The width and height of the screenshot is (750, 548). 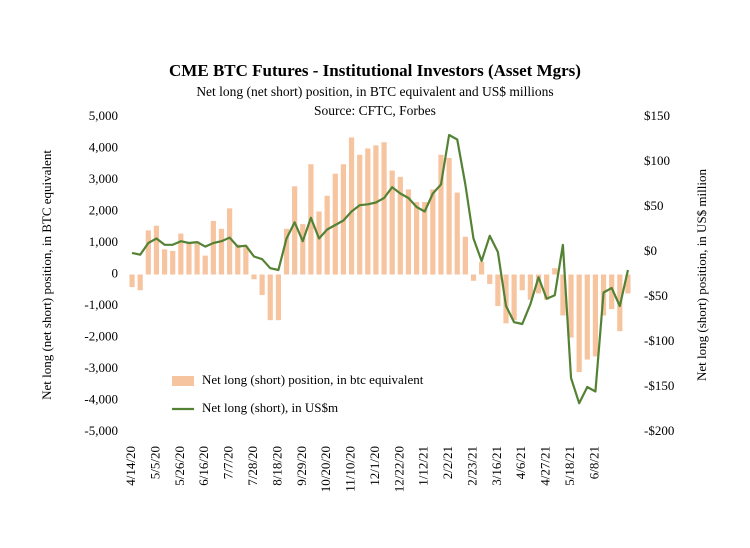 I want to click on y2-tick-label: $50, so click(x=654, y=205).